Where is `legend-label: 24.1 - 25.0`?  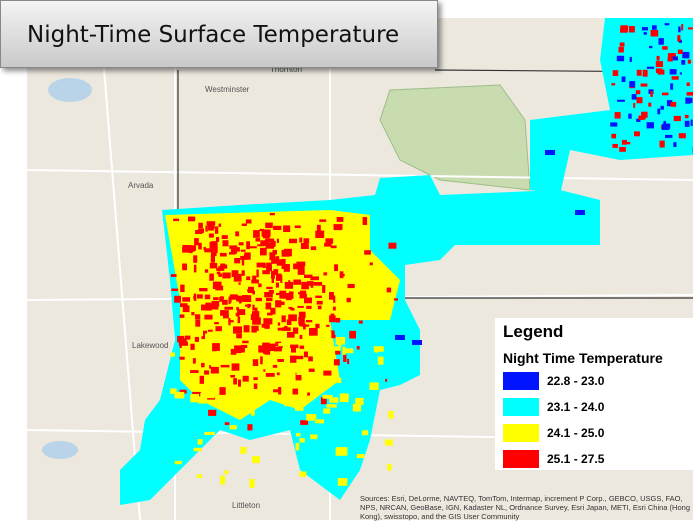
legend-label: 24.1 - 25.0 is located at coordinates (575, 433).